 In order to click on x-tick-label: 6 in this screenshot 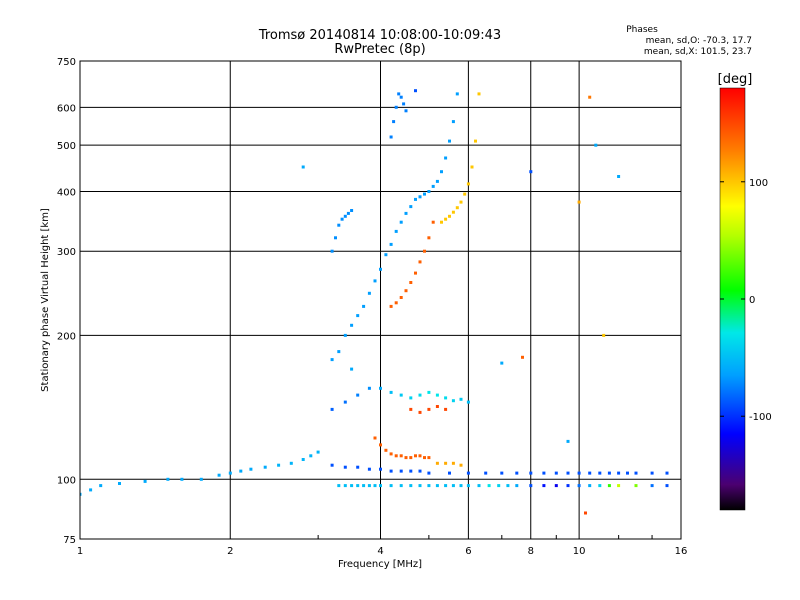, I will do `click(468, 551)`.